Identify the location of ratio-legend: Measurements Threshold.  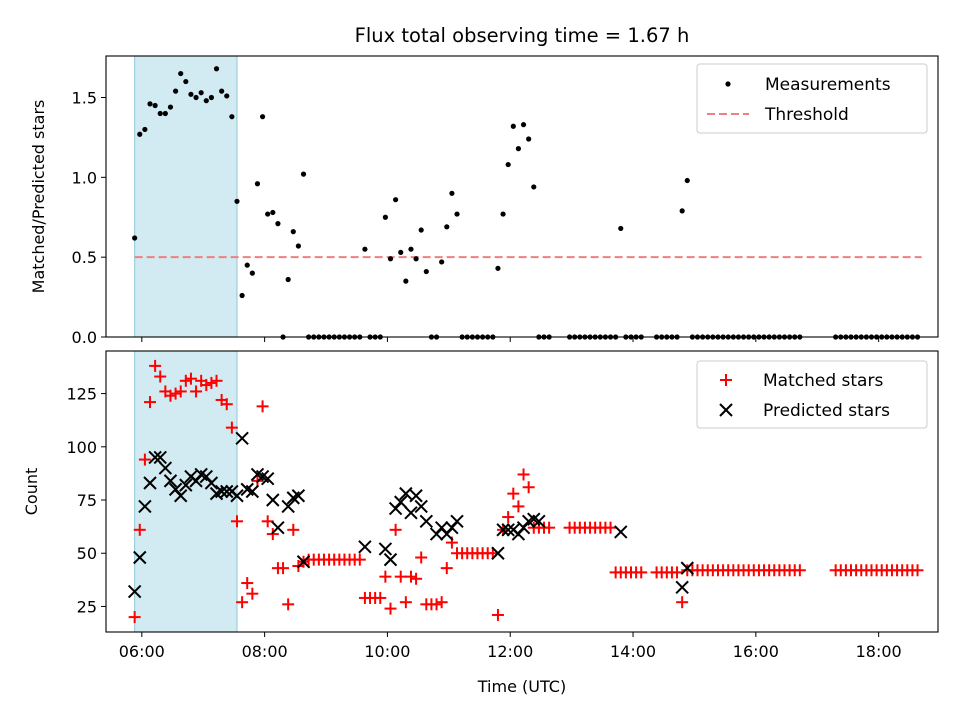
(812, 98).